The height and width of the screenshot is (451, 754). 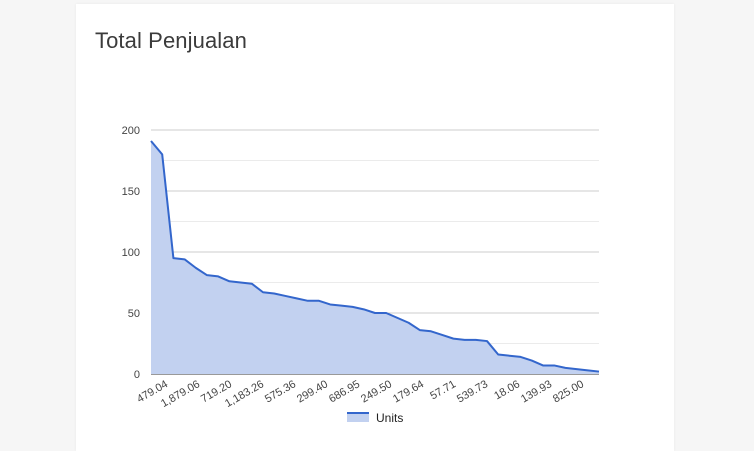 What do you see at coordinates (134, 314) in the screenshot?
I see `y-tick-label: 50` at bounding box center [134, 314].